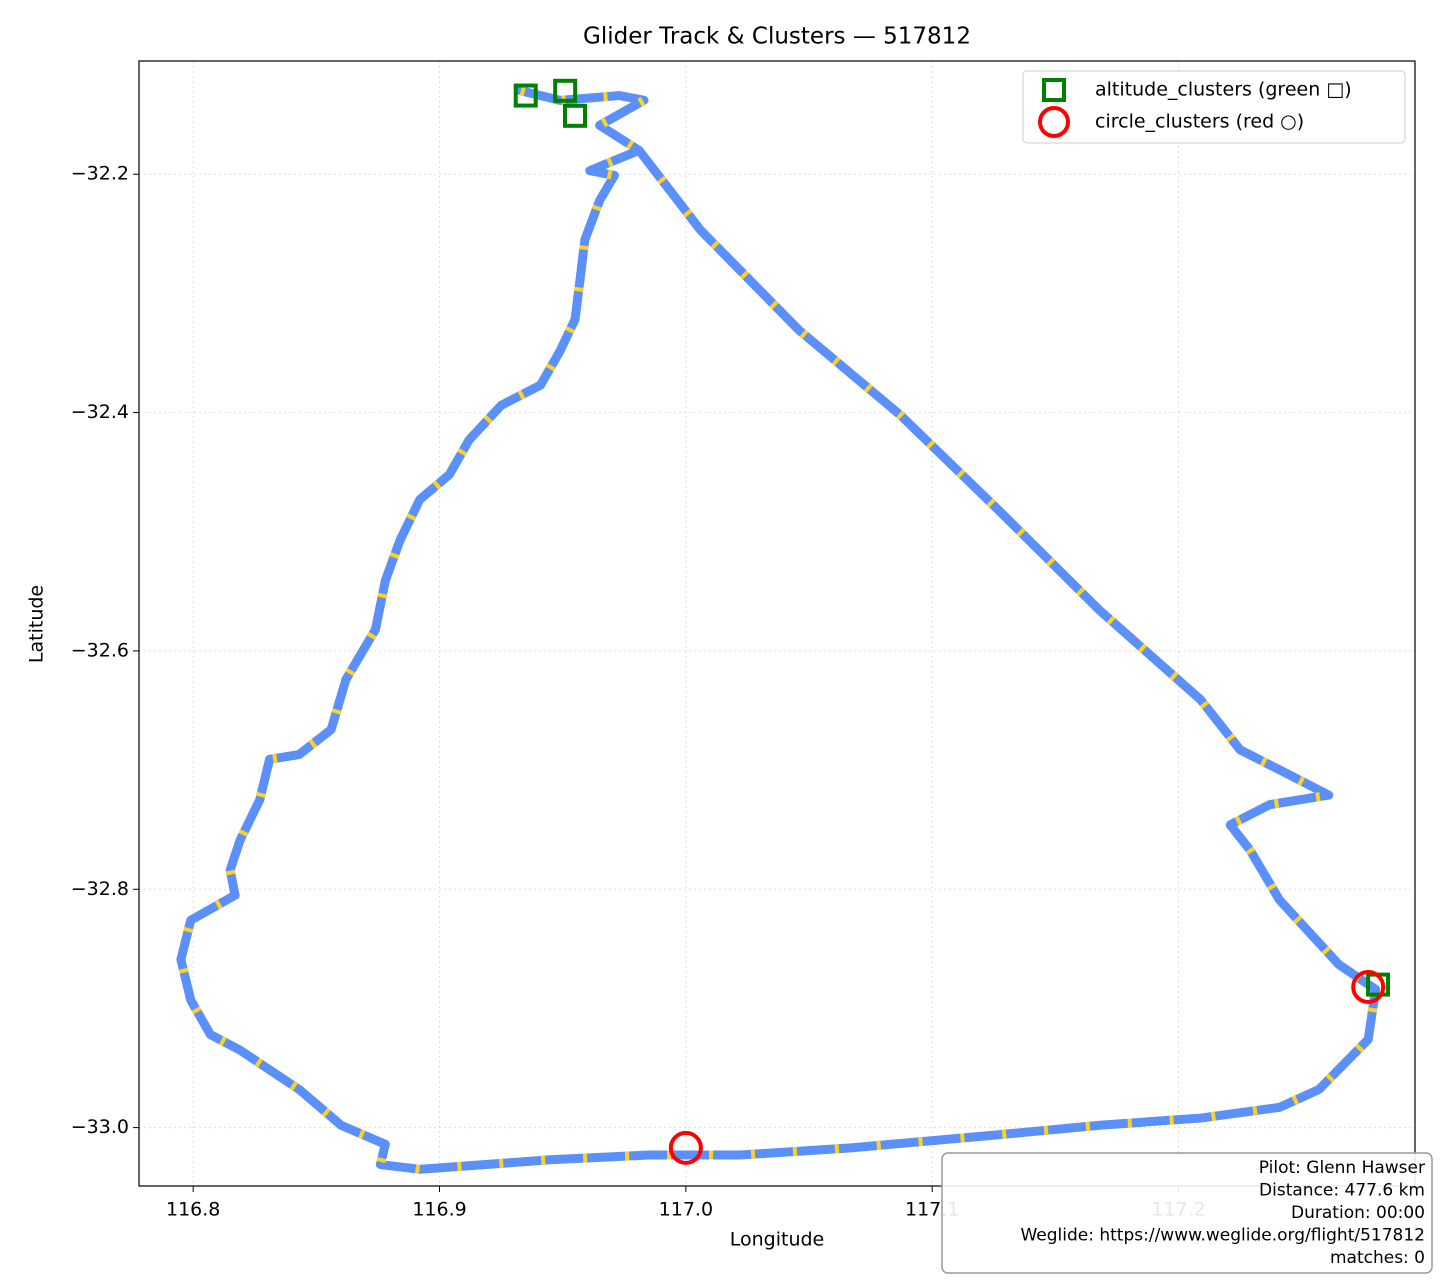 The image size is (1440, 1280). What do you see at coordinates (777, 37) in the screenshot?
I see `chart-title: Glider Track & Clusters — 517812` at bounding box center [777, 37].